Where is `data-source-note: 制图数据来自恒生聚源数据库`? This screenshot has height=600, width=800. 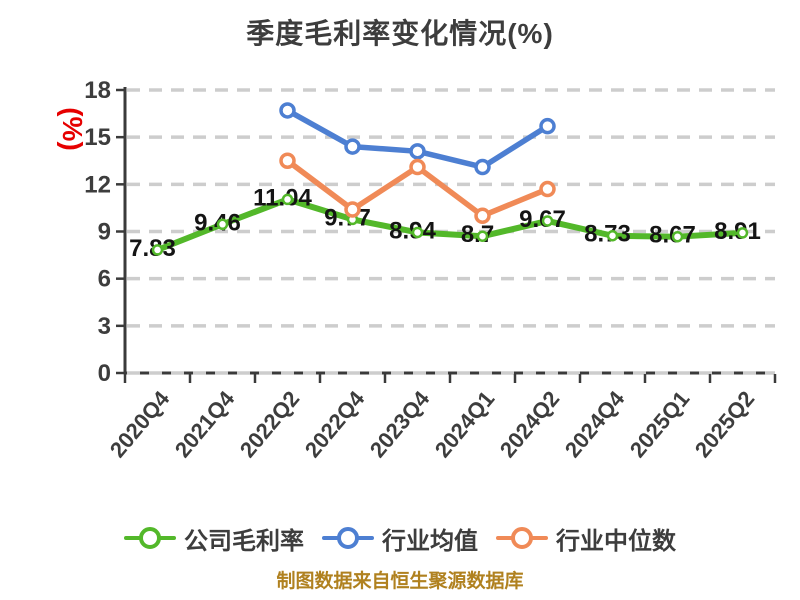 data-source-note: 制图数据来自恒生聚源数据库 is located at coordinates (400, 581).